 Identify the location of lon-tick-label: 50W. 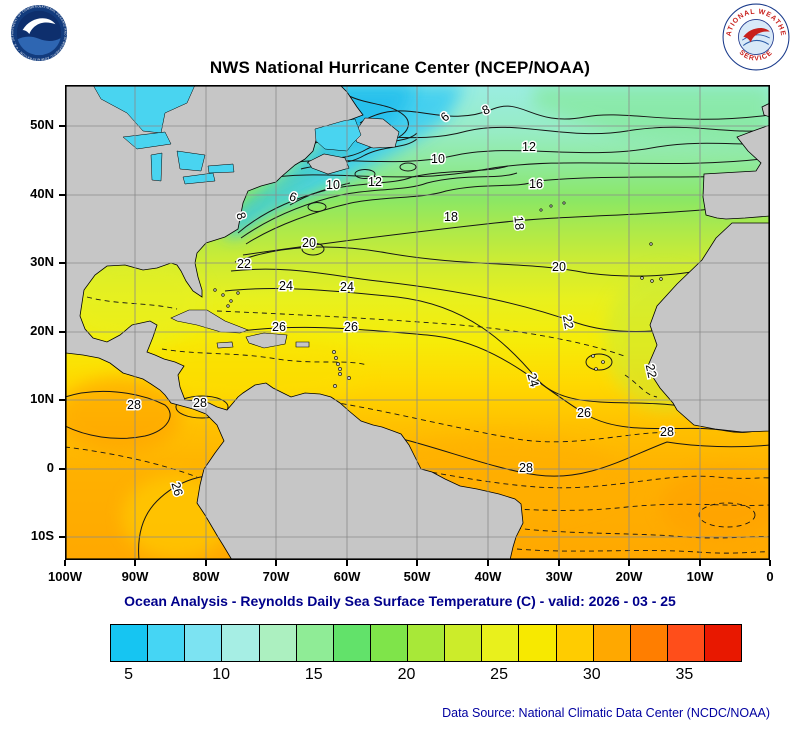
(417, 576).